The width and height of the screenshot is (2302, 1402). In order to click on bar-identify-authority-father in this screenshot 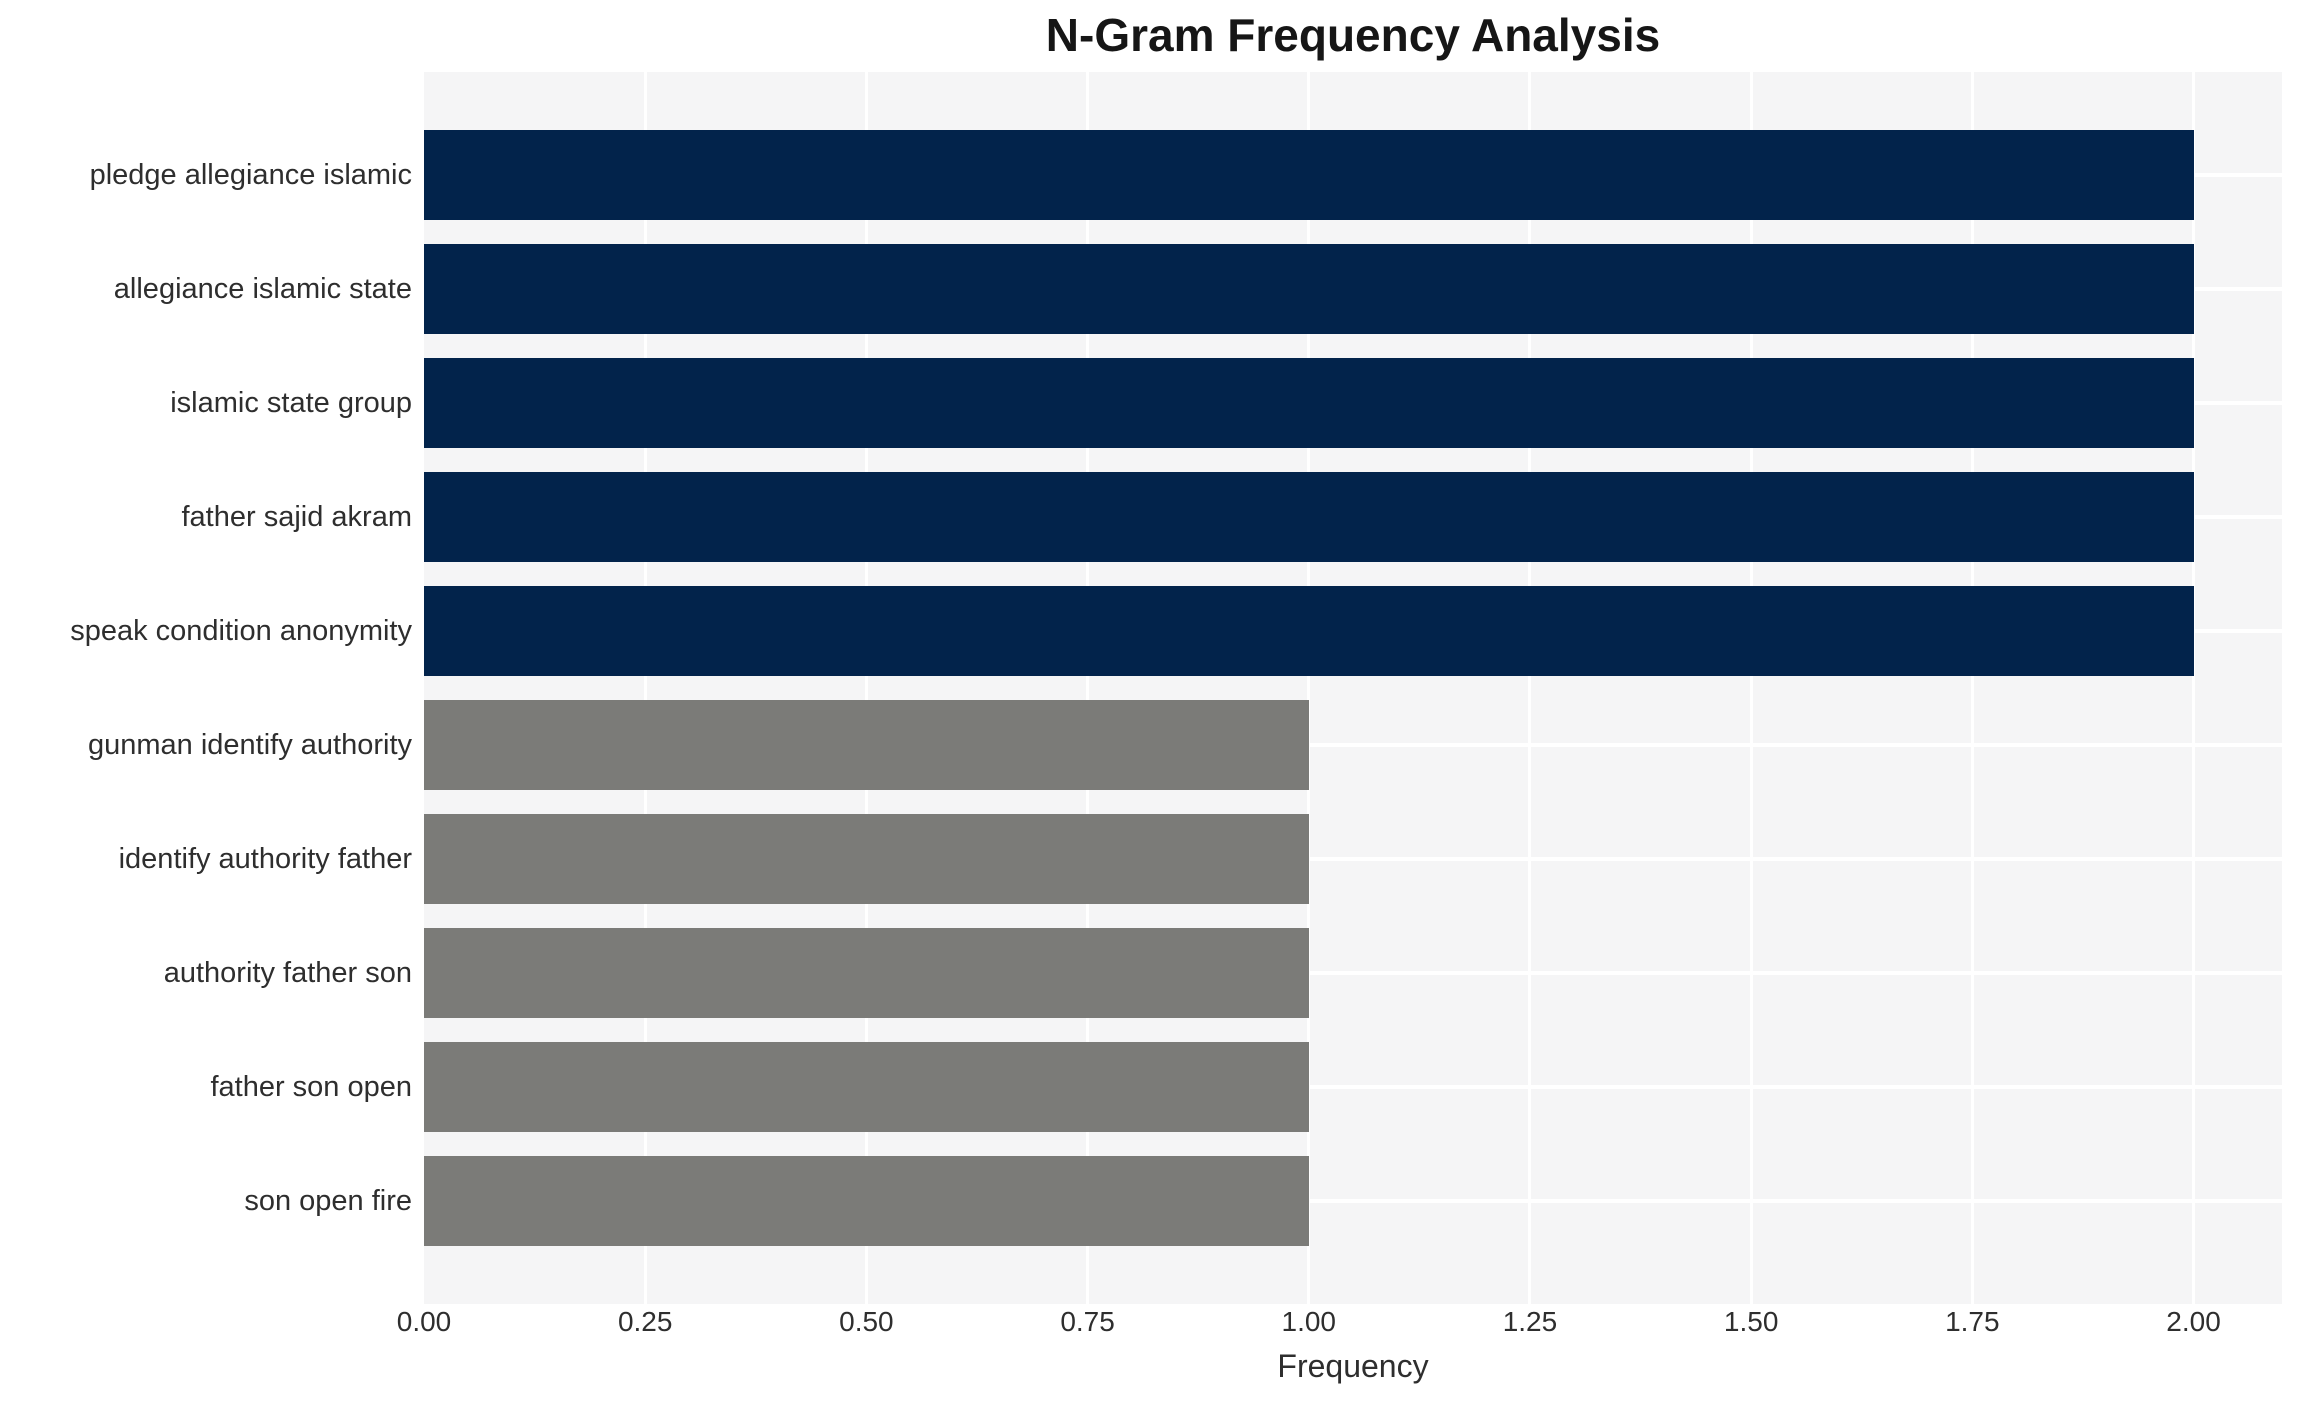, I will do `click(866, 859)`.